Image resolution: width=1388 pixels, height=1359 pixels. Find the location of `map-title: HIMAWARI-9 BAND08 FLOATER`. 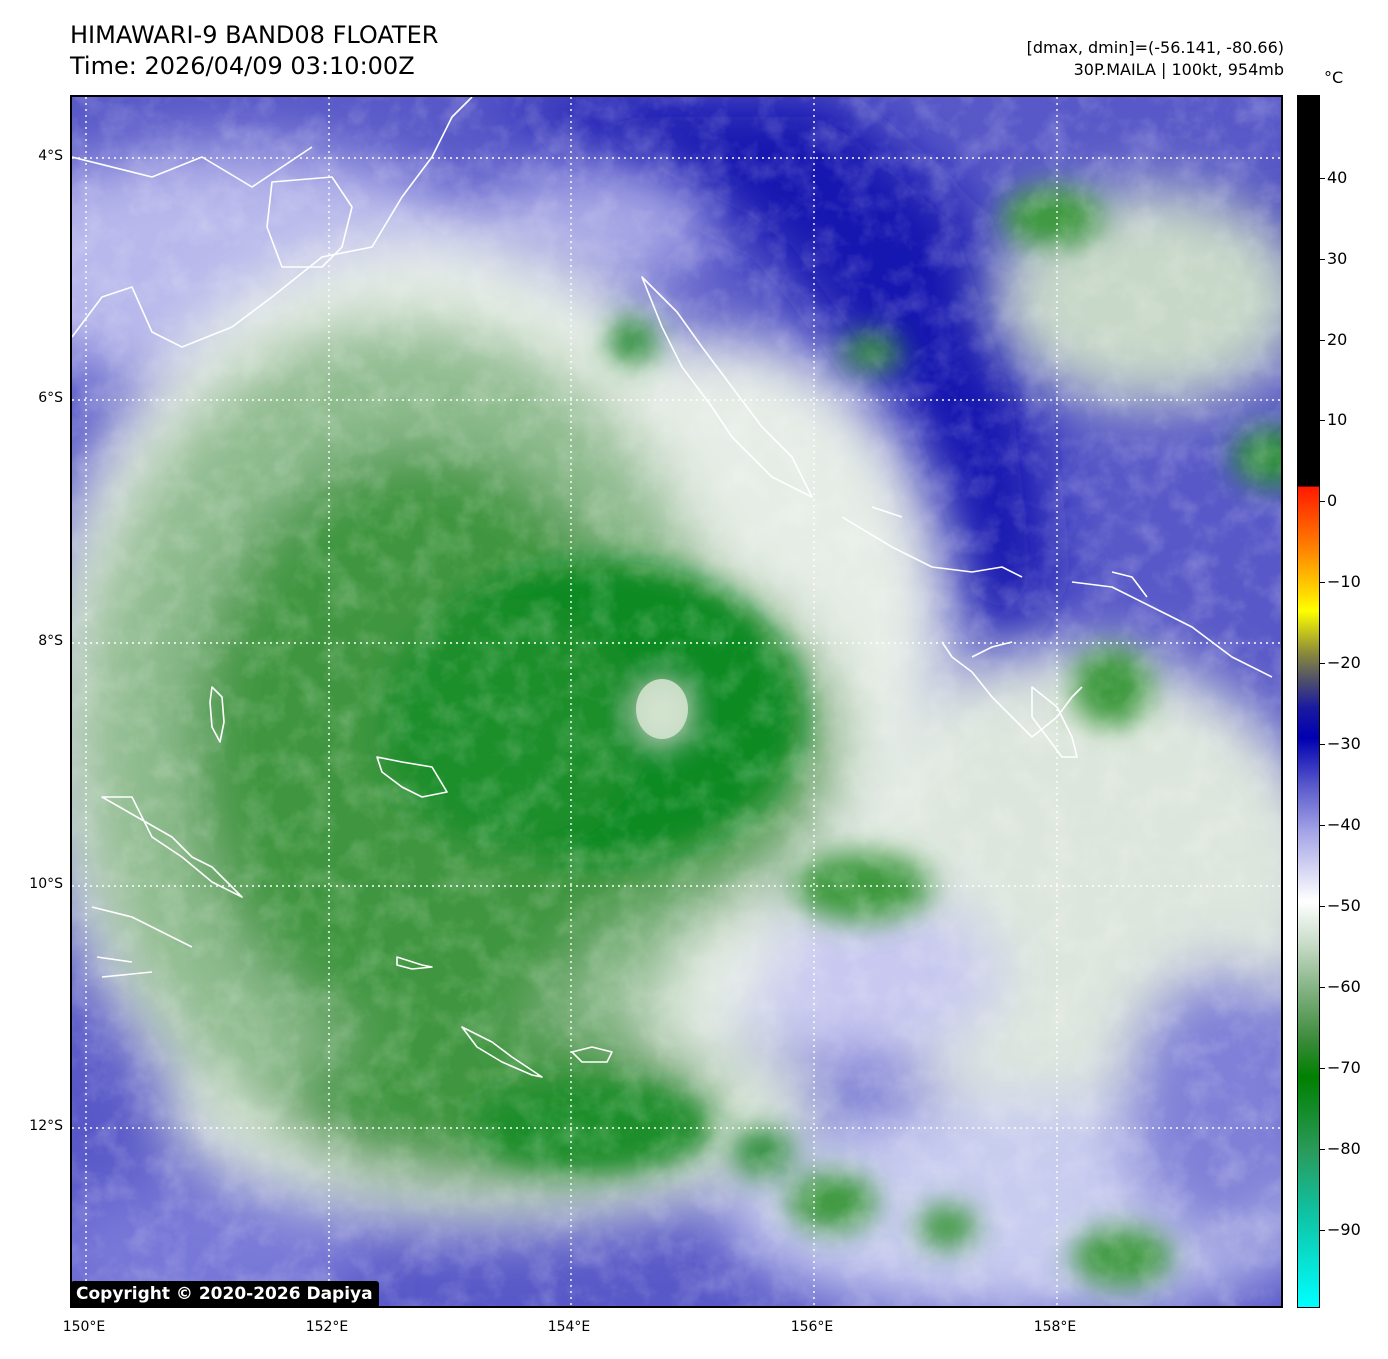

map-title: HIMAWARI-9 BAND08 FLOATER is located at coordinates (254, 35).